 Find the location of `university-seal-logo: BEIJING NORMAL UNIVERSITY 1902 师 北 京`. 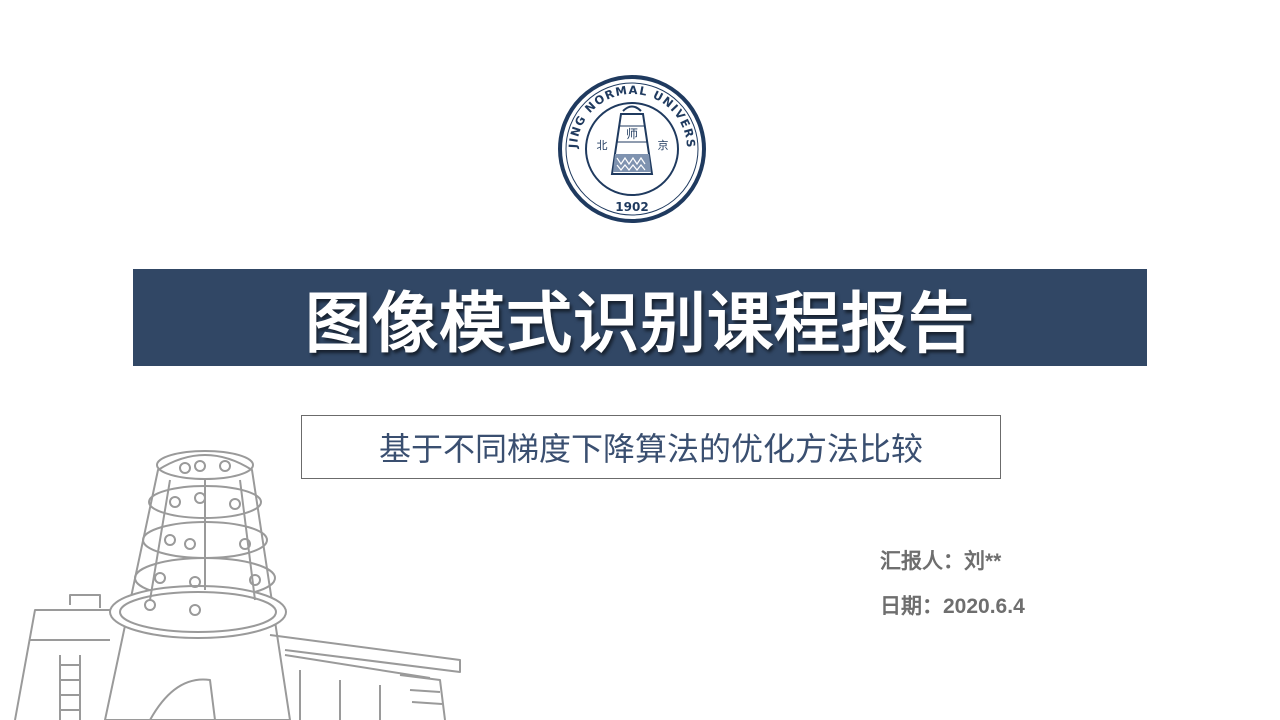

university-seal-logo: BEIJING NORMAL UNIVERSITY 1902 师 北 京 is located at coordinates (631, 148).